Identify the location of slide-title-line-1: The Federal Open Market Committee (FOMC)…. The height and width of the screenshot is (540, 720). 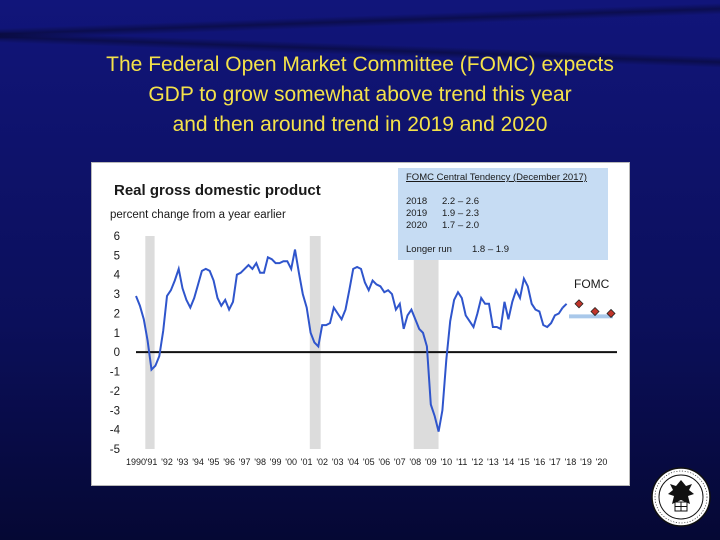
(360, 64).